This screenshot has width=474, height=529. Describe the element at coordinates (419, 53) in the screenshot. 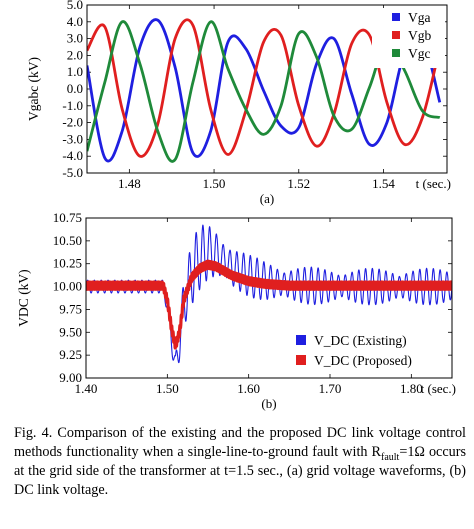

I see `legend-label: Vgc` at that location.